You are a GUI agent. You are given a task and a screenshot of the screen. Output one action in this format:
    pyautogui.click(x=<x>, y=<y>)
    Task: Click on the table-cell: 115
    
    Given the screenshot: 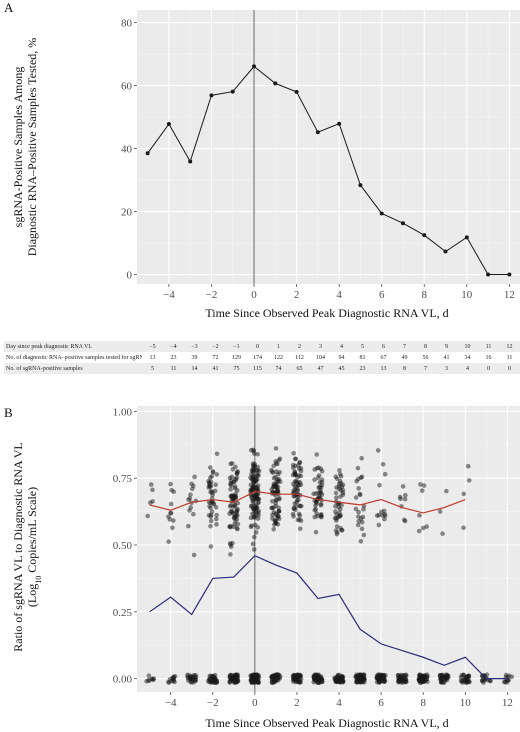 What is the action you would take?
    pyautogui.click(x=257, y=368)
    